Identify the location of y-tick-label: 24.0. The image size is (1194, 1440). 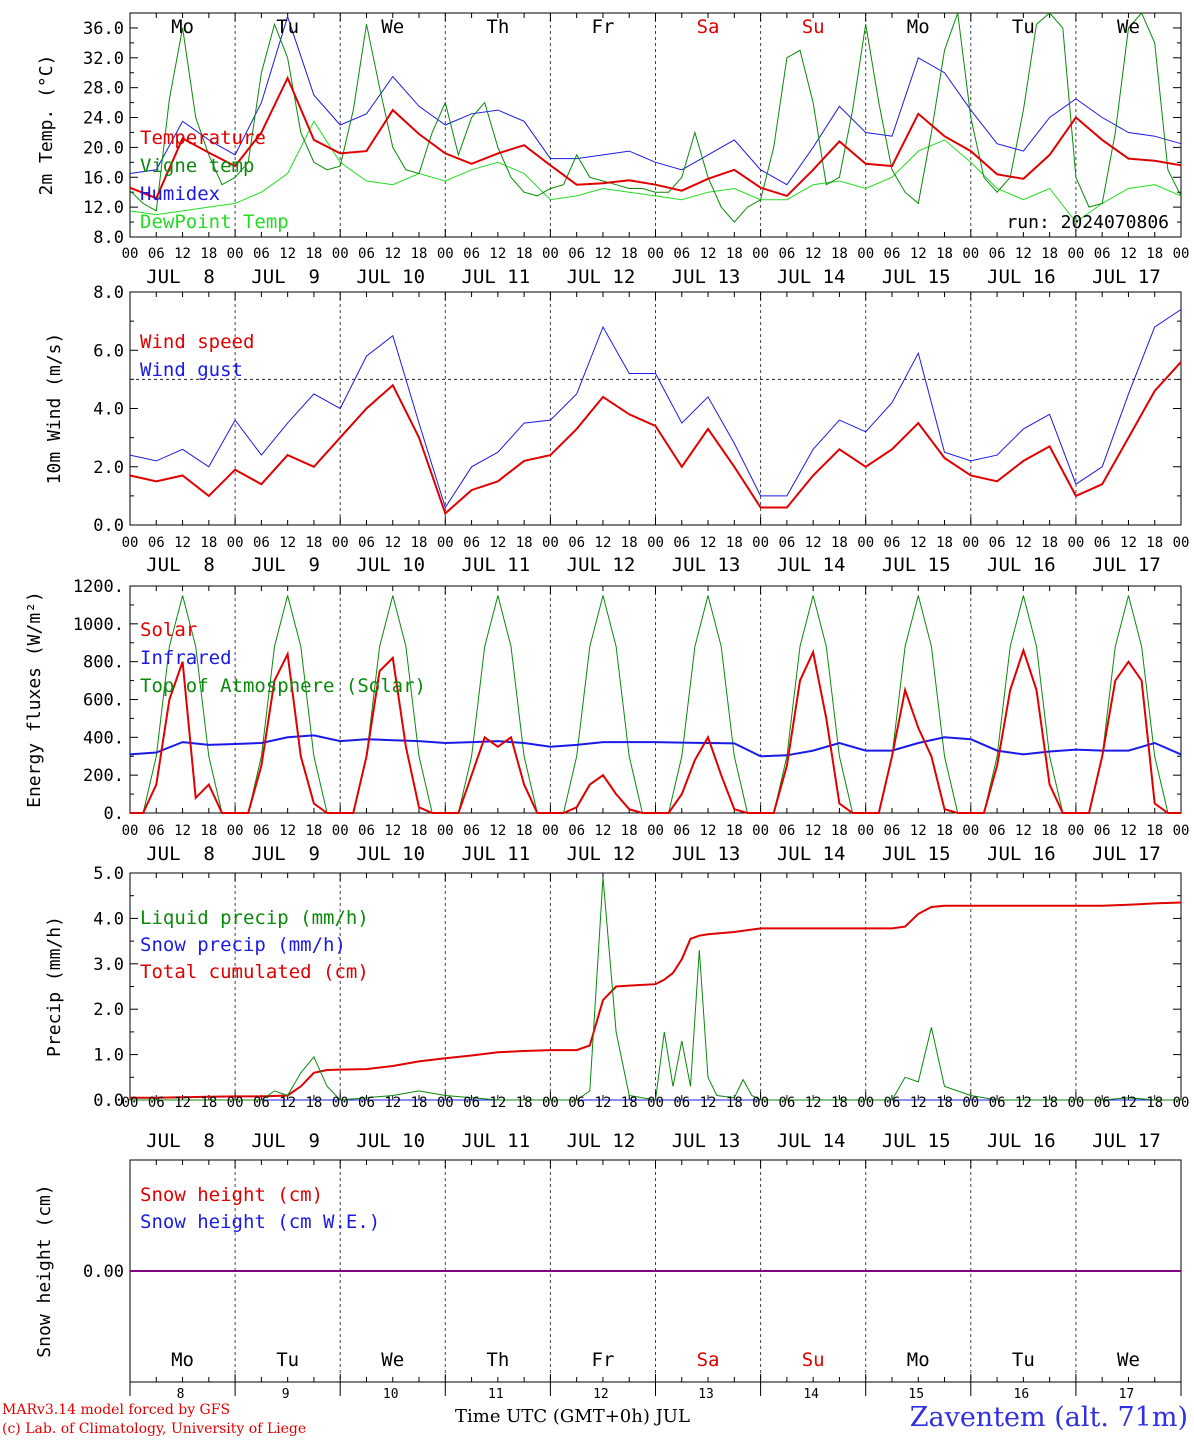
(103, 119).